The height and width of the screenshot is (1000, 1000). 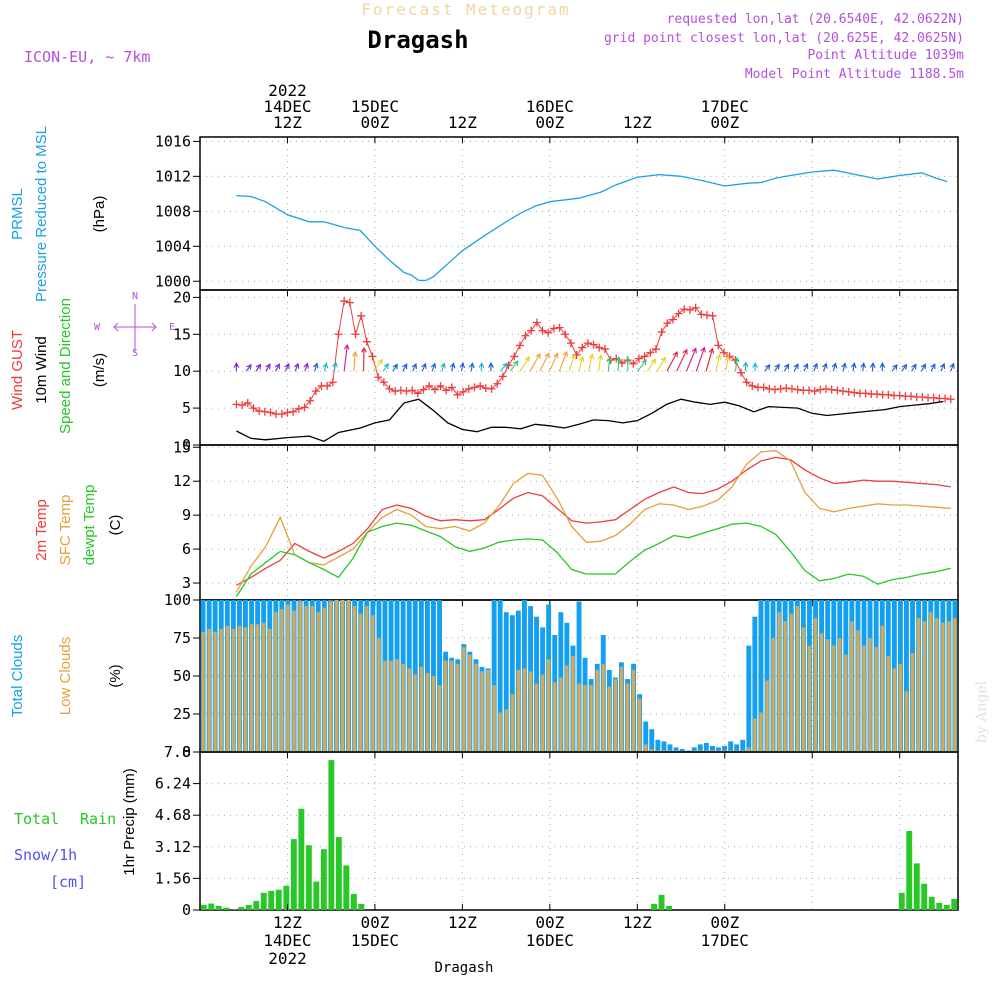 What do you see at coordinates (724, 122) in the screenshot?
I see `top-axis-label: 00Z` at bounding box center [724, 122].